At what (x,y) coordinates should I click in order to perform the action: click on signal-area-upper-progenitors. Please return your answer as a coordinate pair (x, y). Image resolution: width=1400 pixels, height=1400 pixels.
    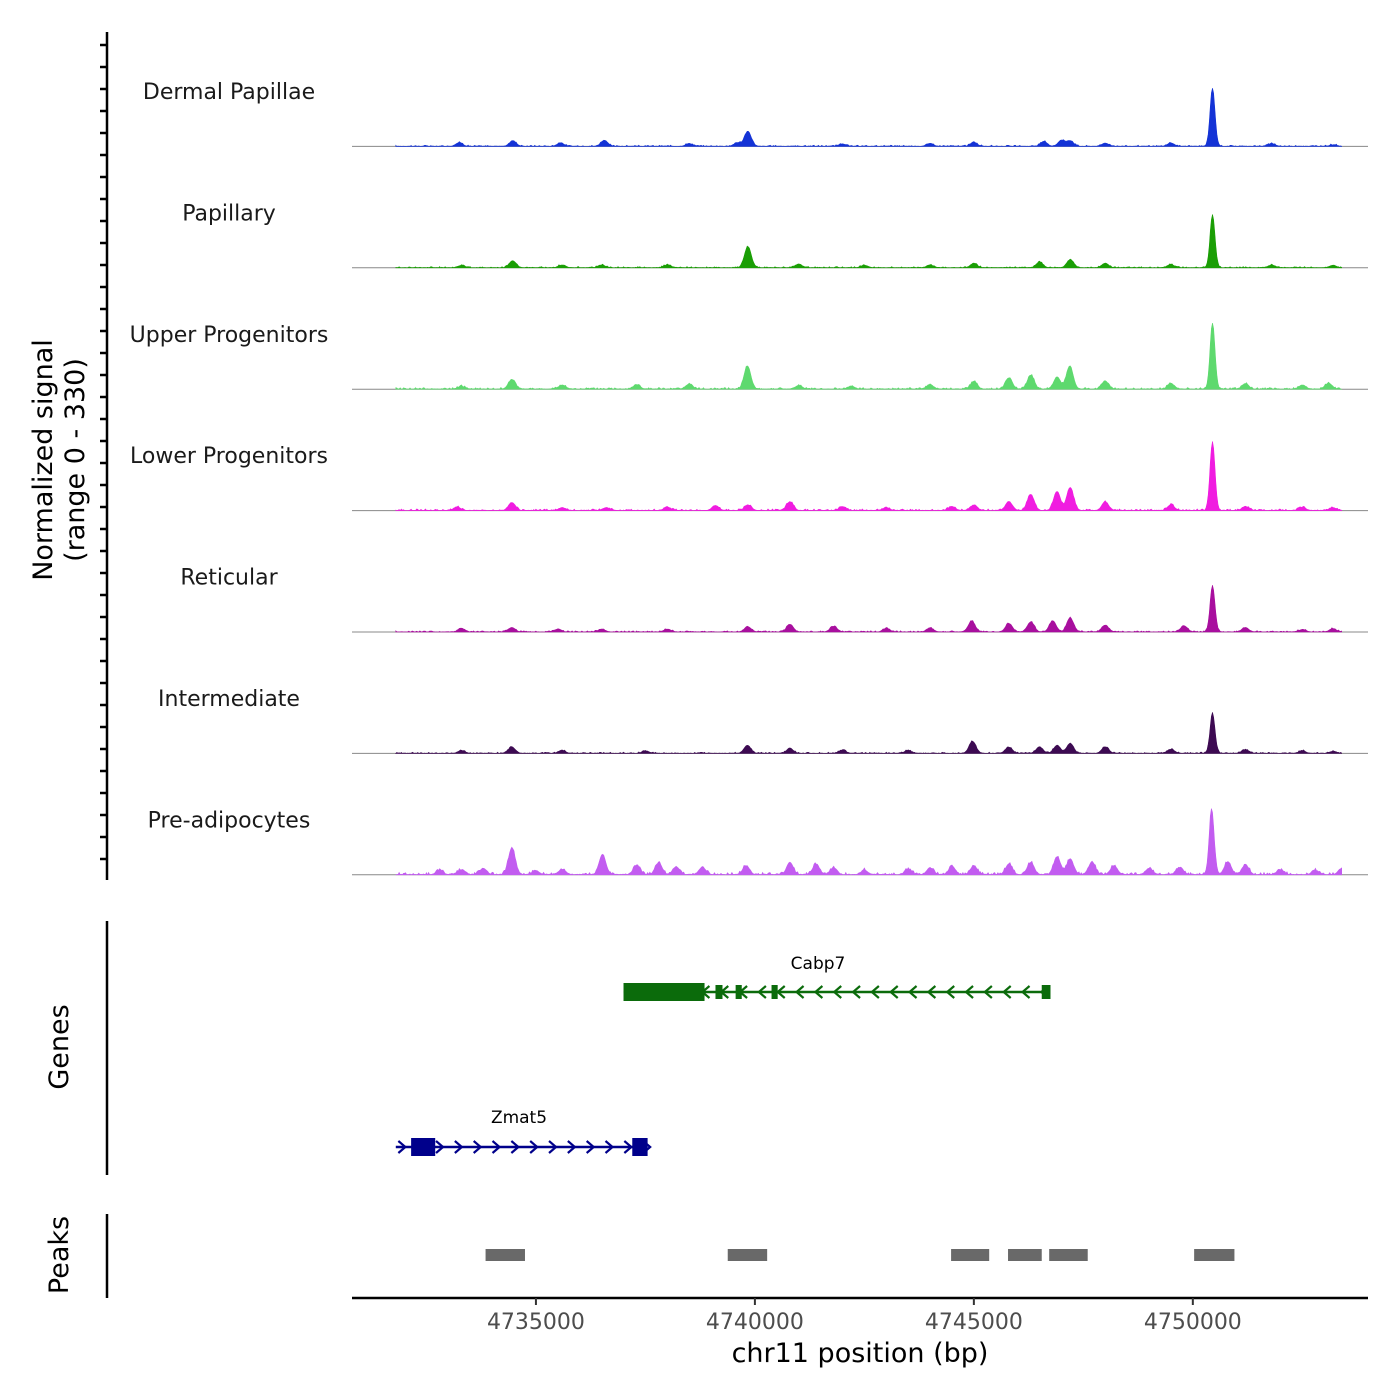
    Looking at the image, I should click on (868, 356).